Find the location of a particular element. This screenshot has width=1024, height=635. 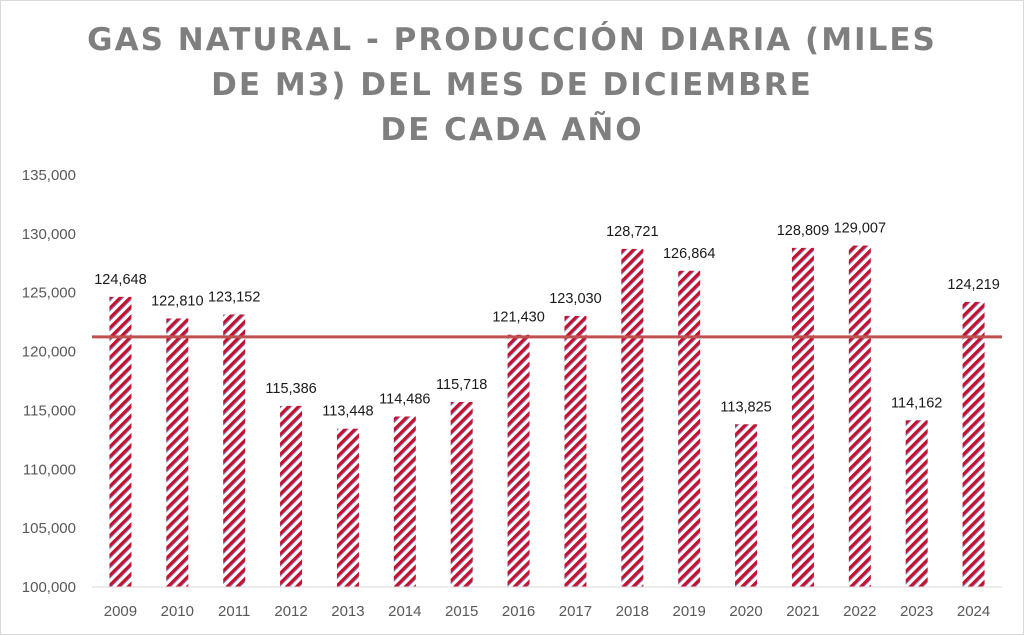

bar-2020 is located at coordinates (746, 505).